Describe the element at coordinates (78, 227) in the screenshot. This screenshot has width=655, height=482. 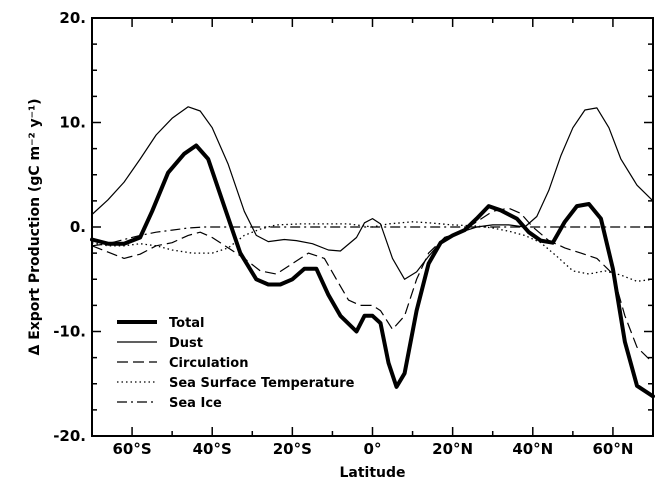
I see `y-tick-label: 0.` at that location.